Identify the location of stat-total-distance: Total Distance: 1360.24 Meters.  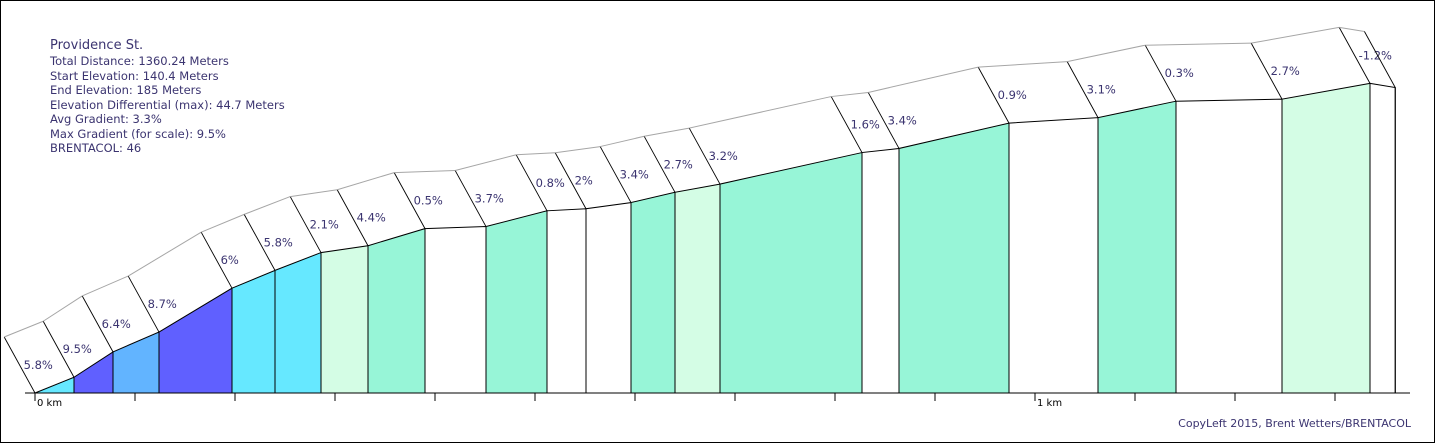
(139, 61).